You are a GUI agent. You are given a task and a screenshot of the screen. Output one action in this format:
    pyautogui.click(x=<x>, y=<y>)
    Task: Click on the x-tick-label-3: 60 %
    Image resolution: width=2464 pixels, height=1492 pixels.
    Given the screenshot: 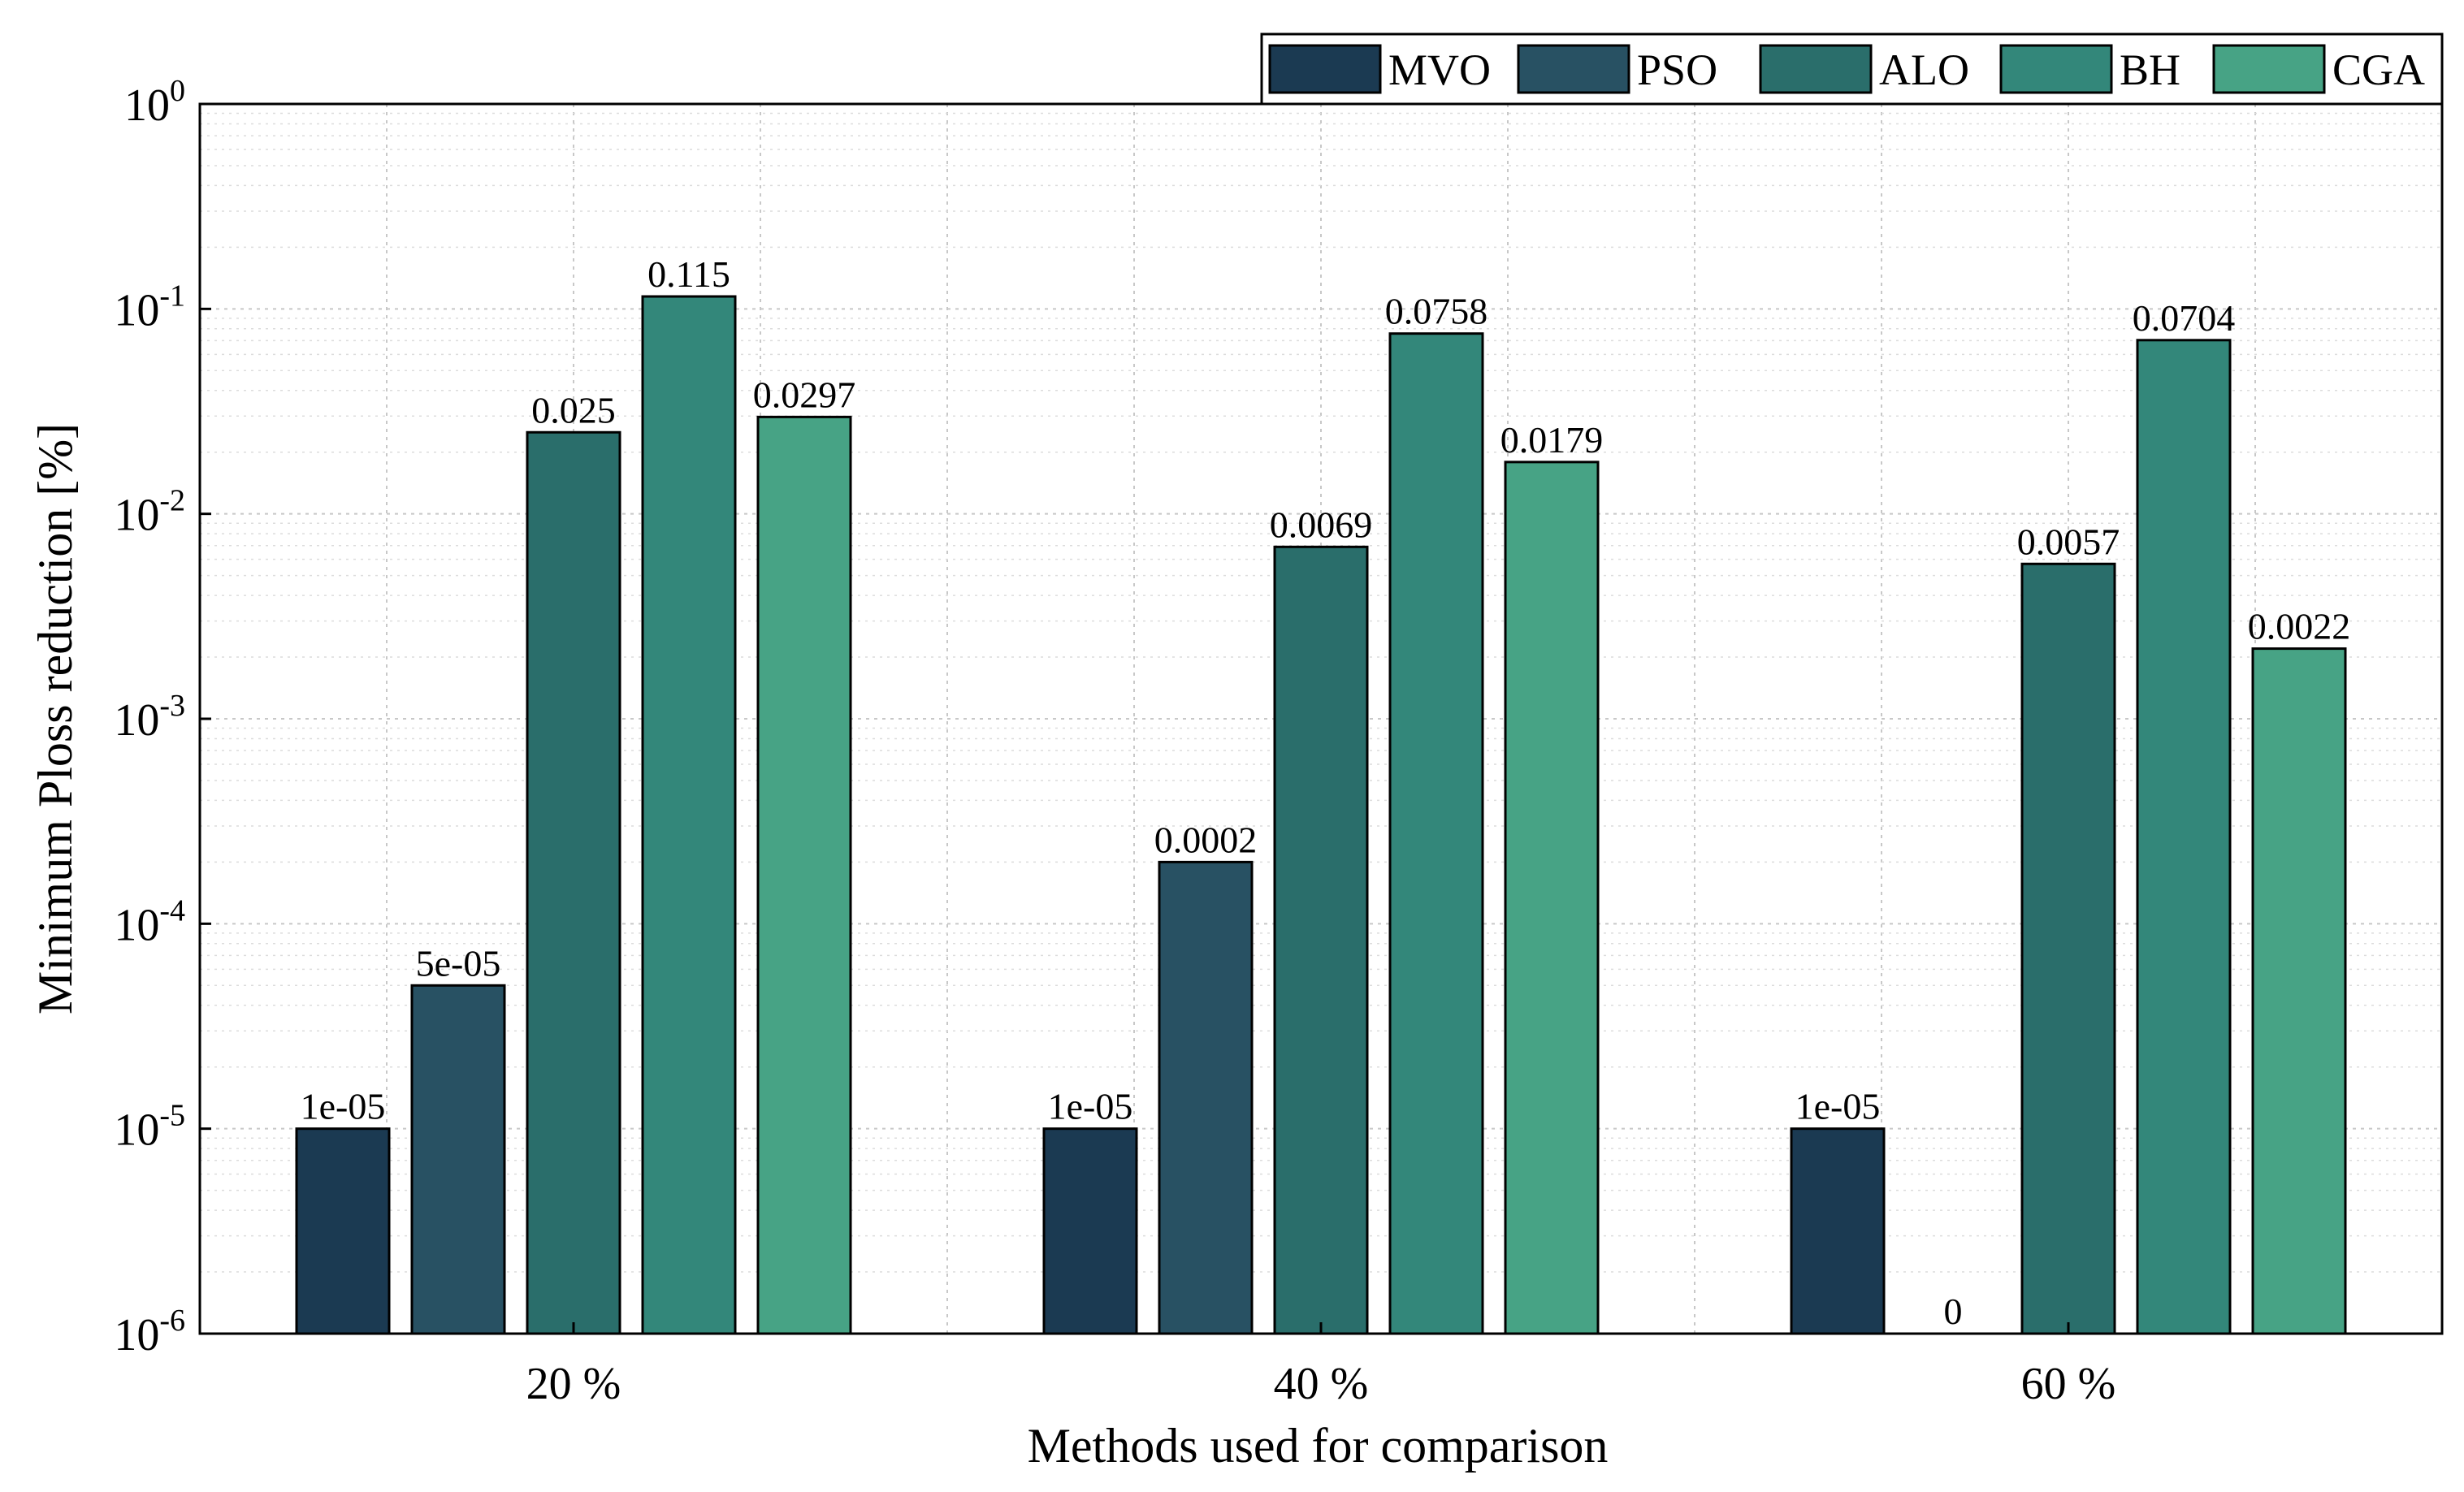 What is the action you would take?
    pyautogui.click(x=2068, y=1384)
    